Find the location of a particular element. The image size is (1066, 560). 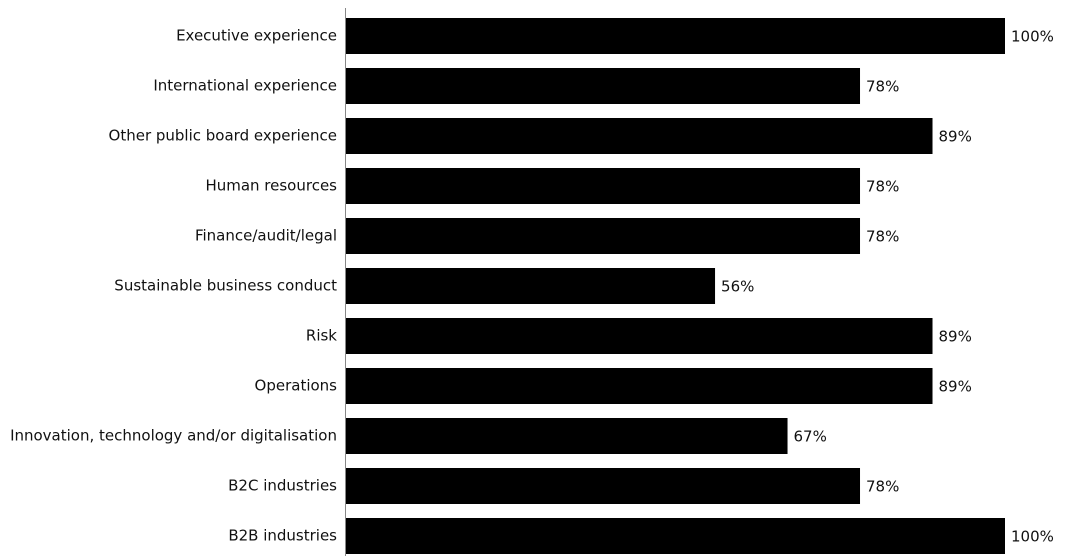

category-label: Risk is located at coordinates (321, 336).